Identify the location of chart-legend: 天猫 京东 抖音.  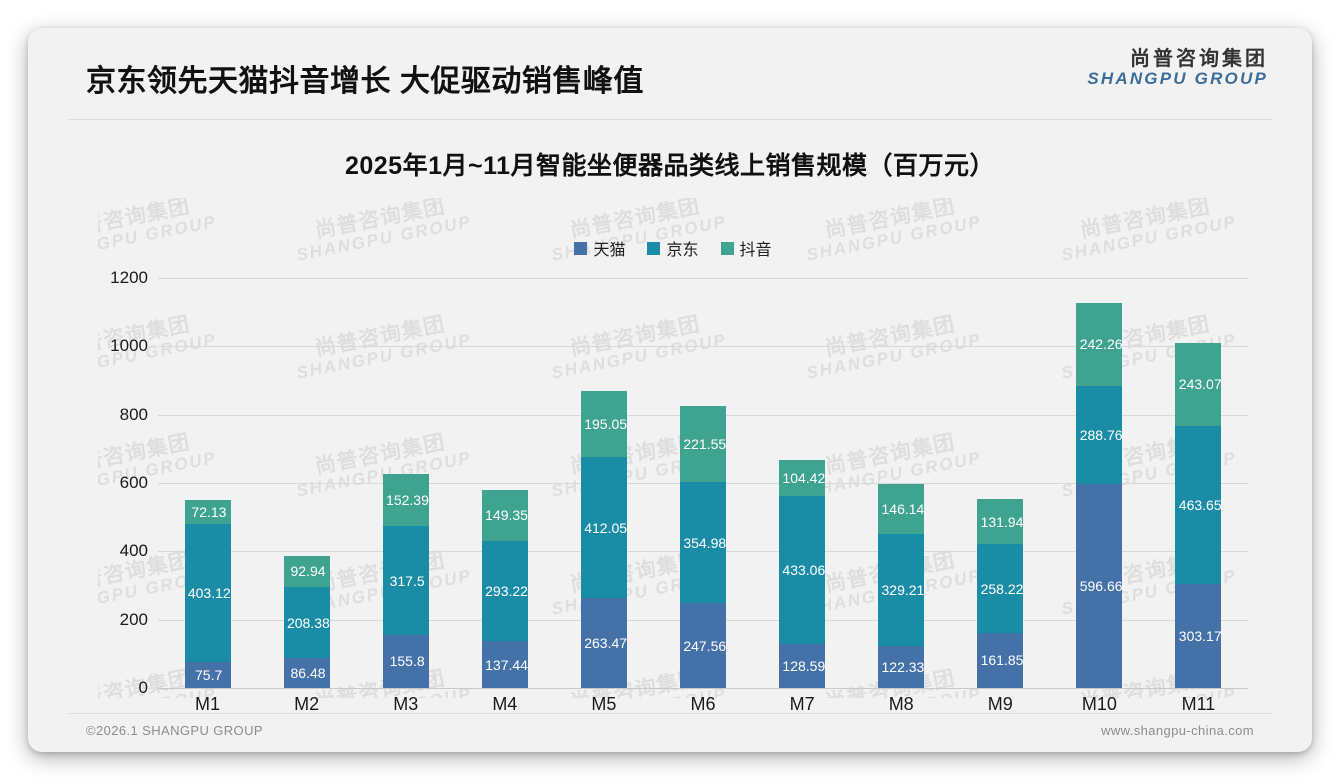
(673, 248).